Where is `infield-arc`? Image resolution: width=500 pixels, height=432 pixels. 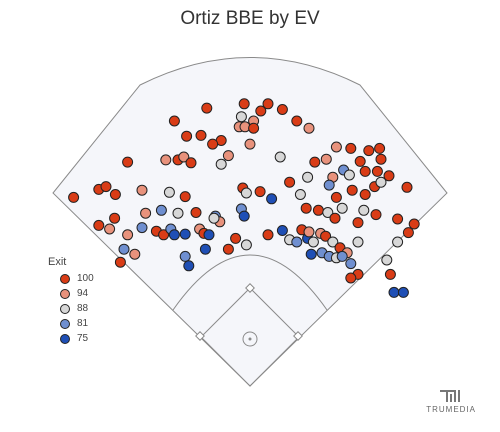
infield-arc is located at coordinates (250, 282).